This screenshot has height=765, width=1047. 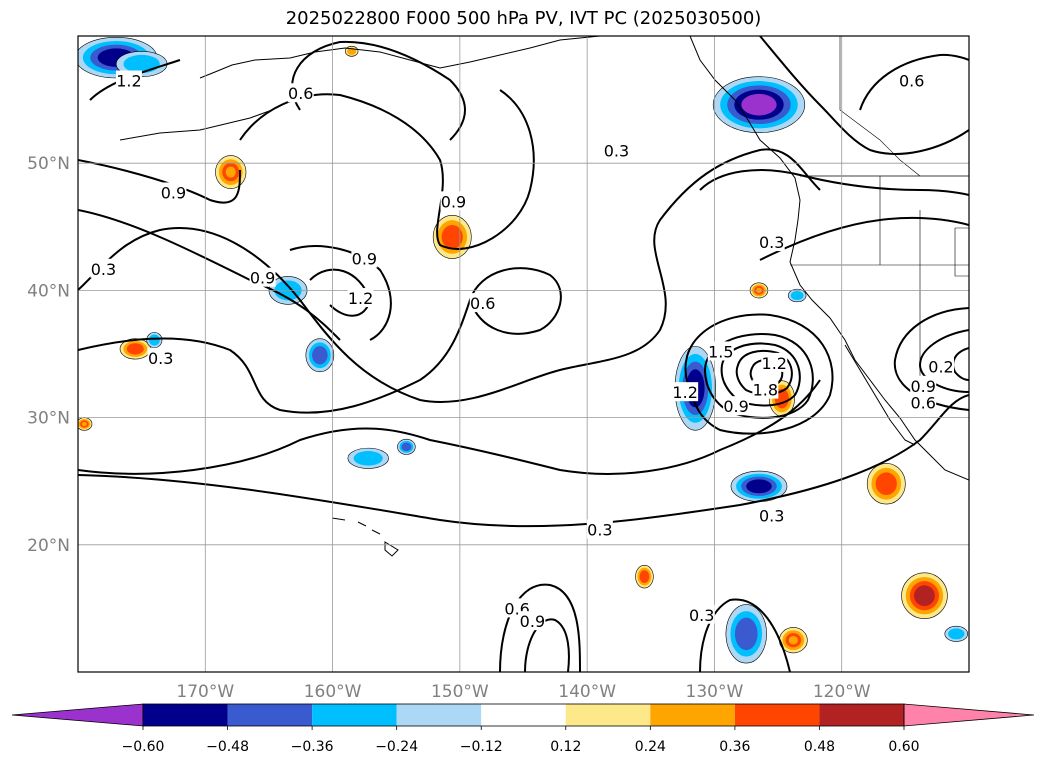 I want to click on colorbar-tick-label: −0.36, so click(x=312, y=747).